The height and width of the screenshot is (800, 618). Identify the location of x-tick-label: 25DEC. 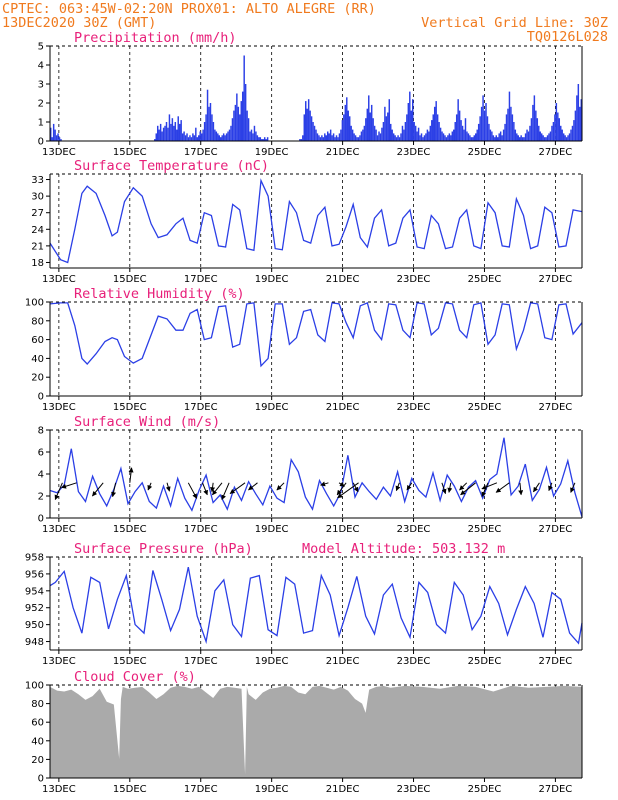
(485, 279).